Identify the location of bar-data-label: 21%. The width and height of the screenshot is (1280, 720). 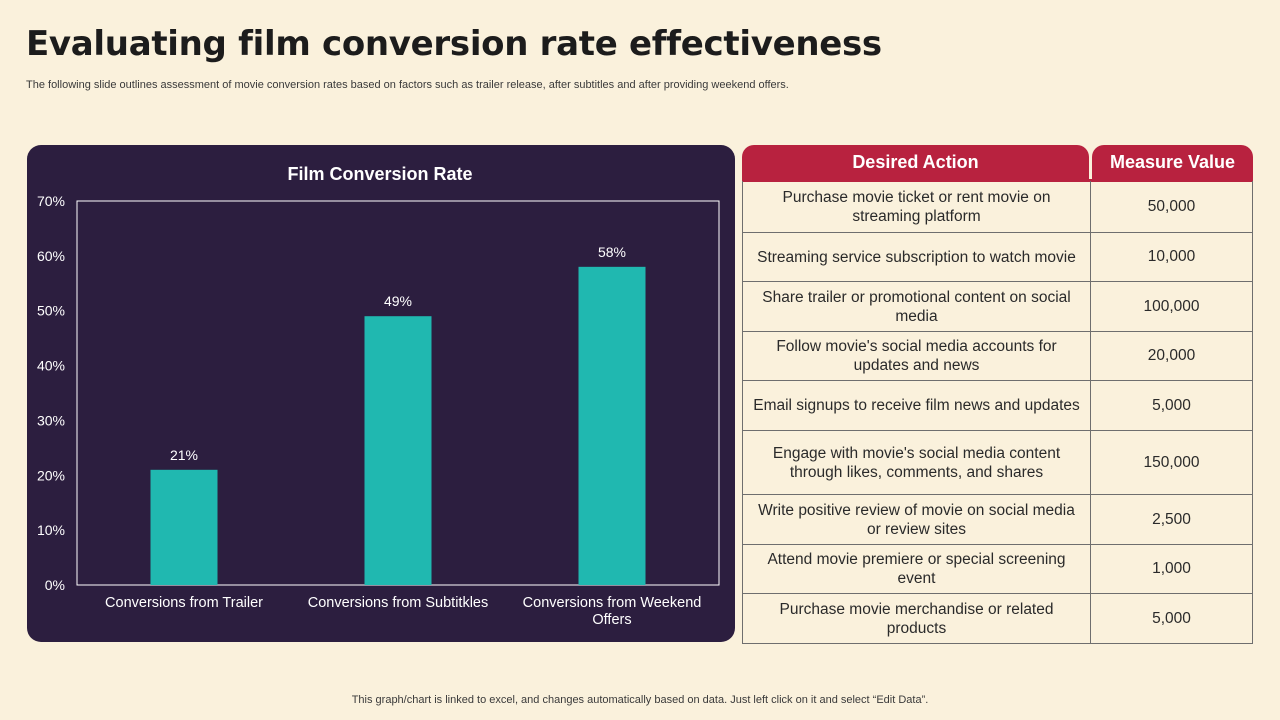
(184, 455).